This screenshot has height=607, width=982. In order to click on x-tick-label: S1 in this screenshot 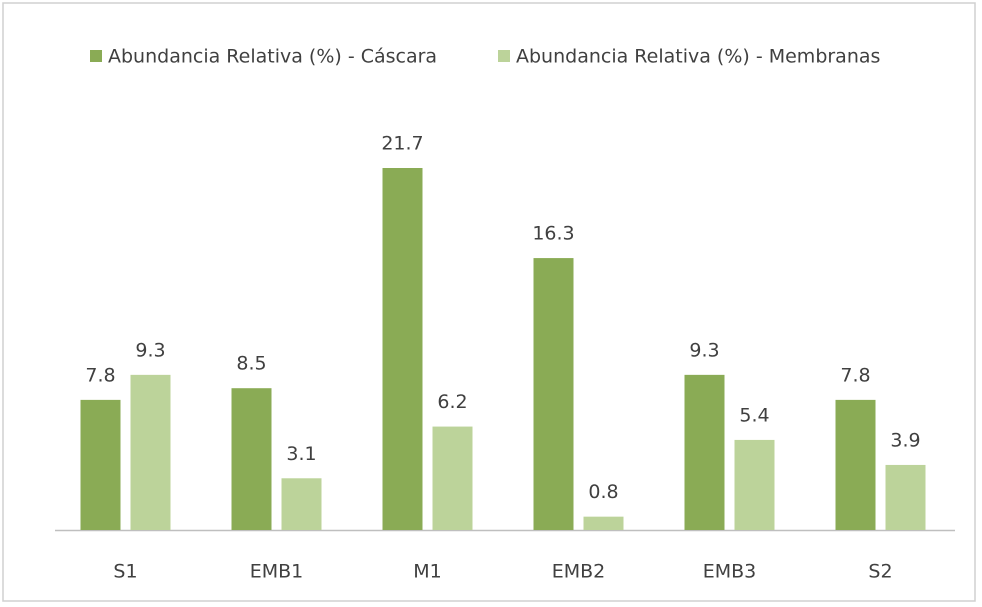, I will do `click(125, 572)`.